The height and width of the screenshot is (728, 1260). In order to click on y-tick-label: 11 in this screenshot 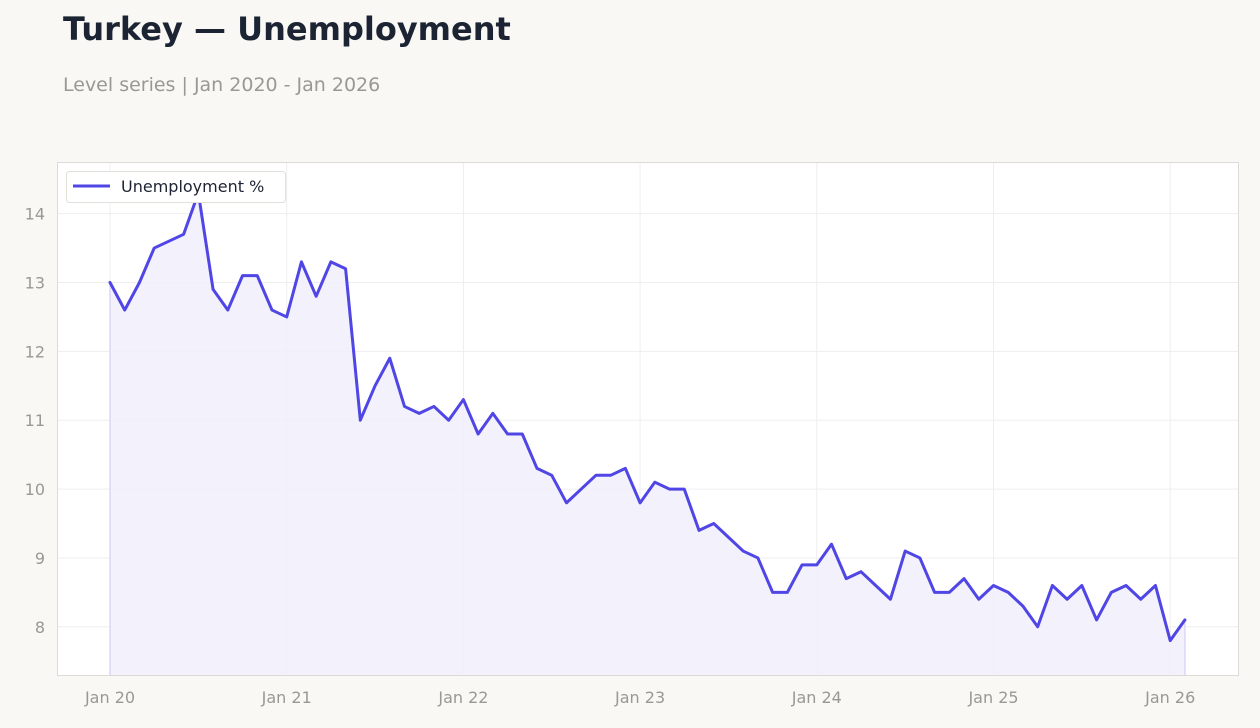, I will do `click(35, 420)`.